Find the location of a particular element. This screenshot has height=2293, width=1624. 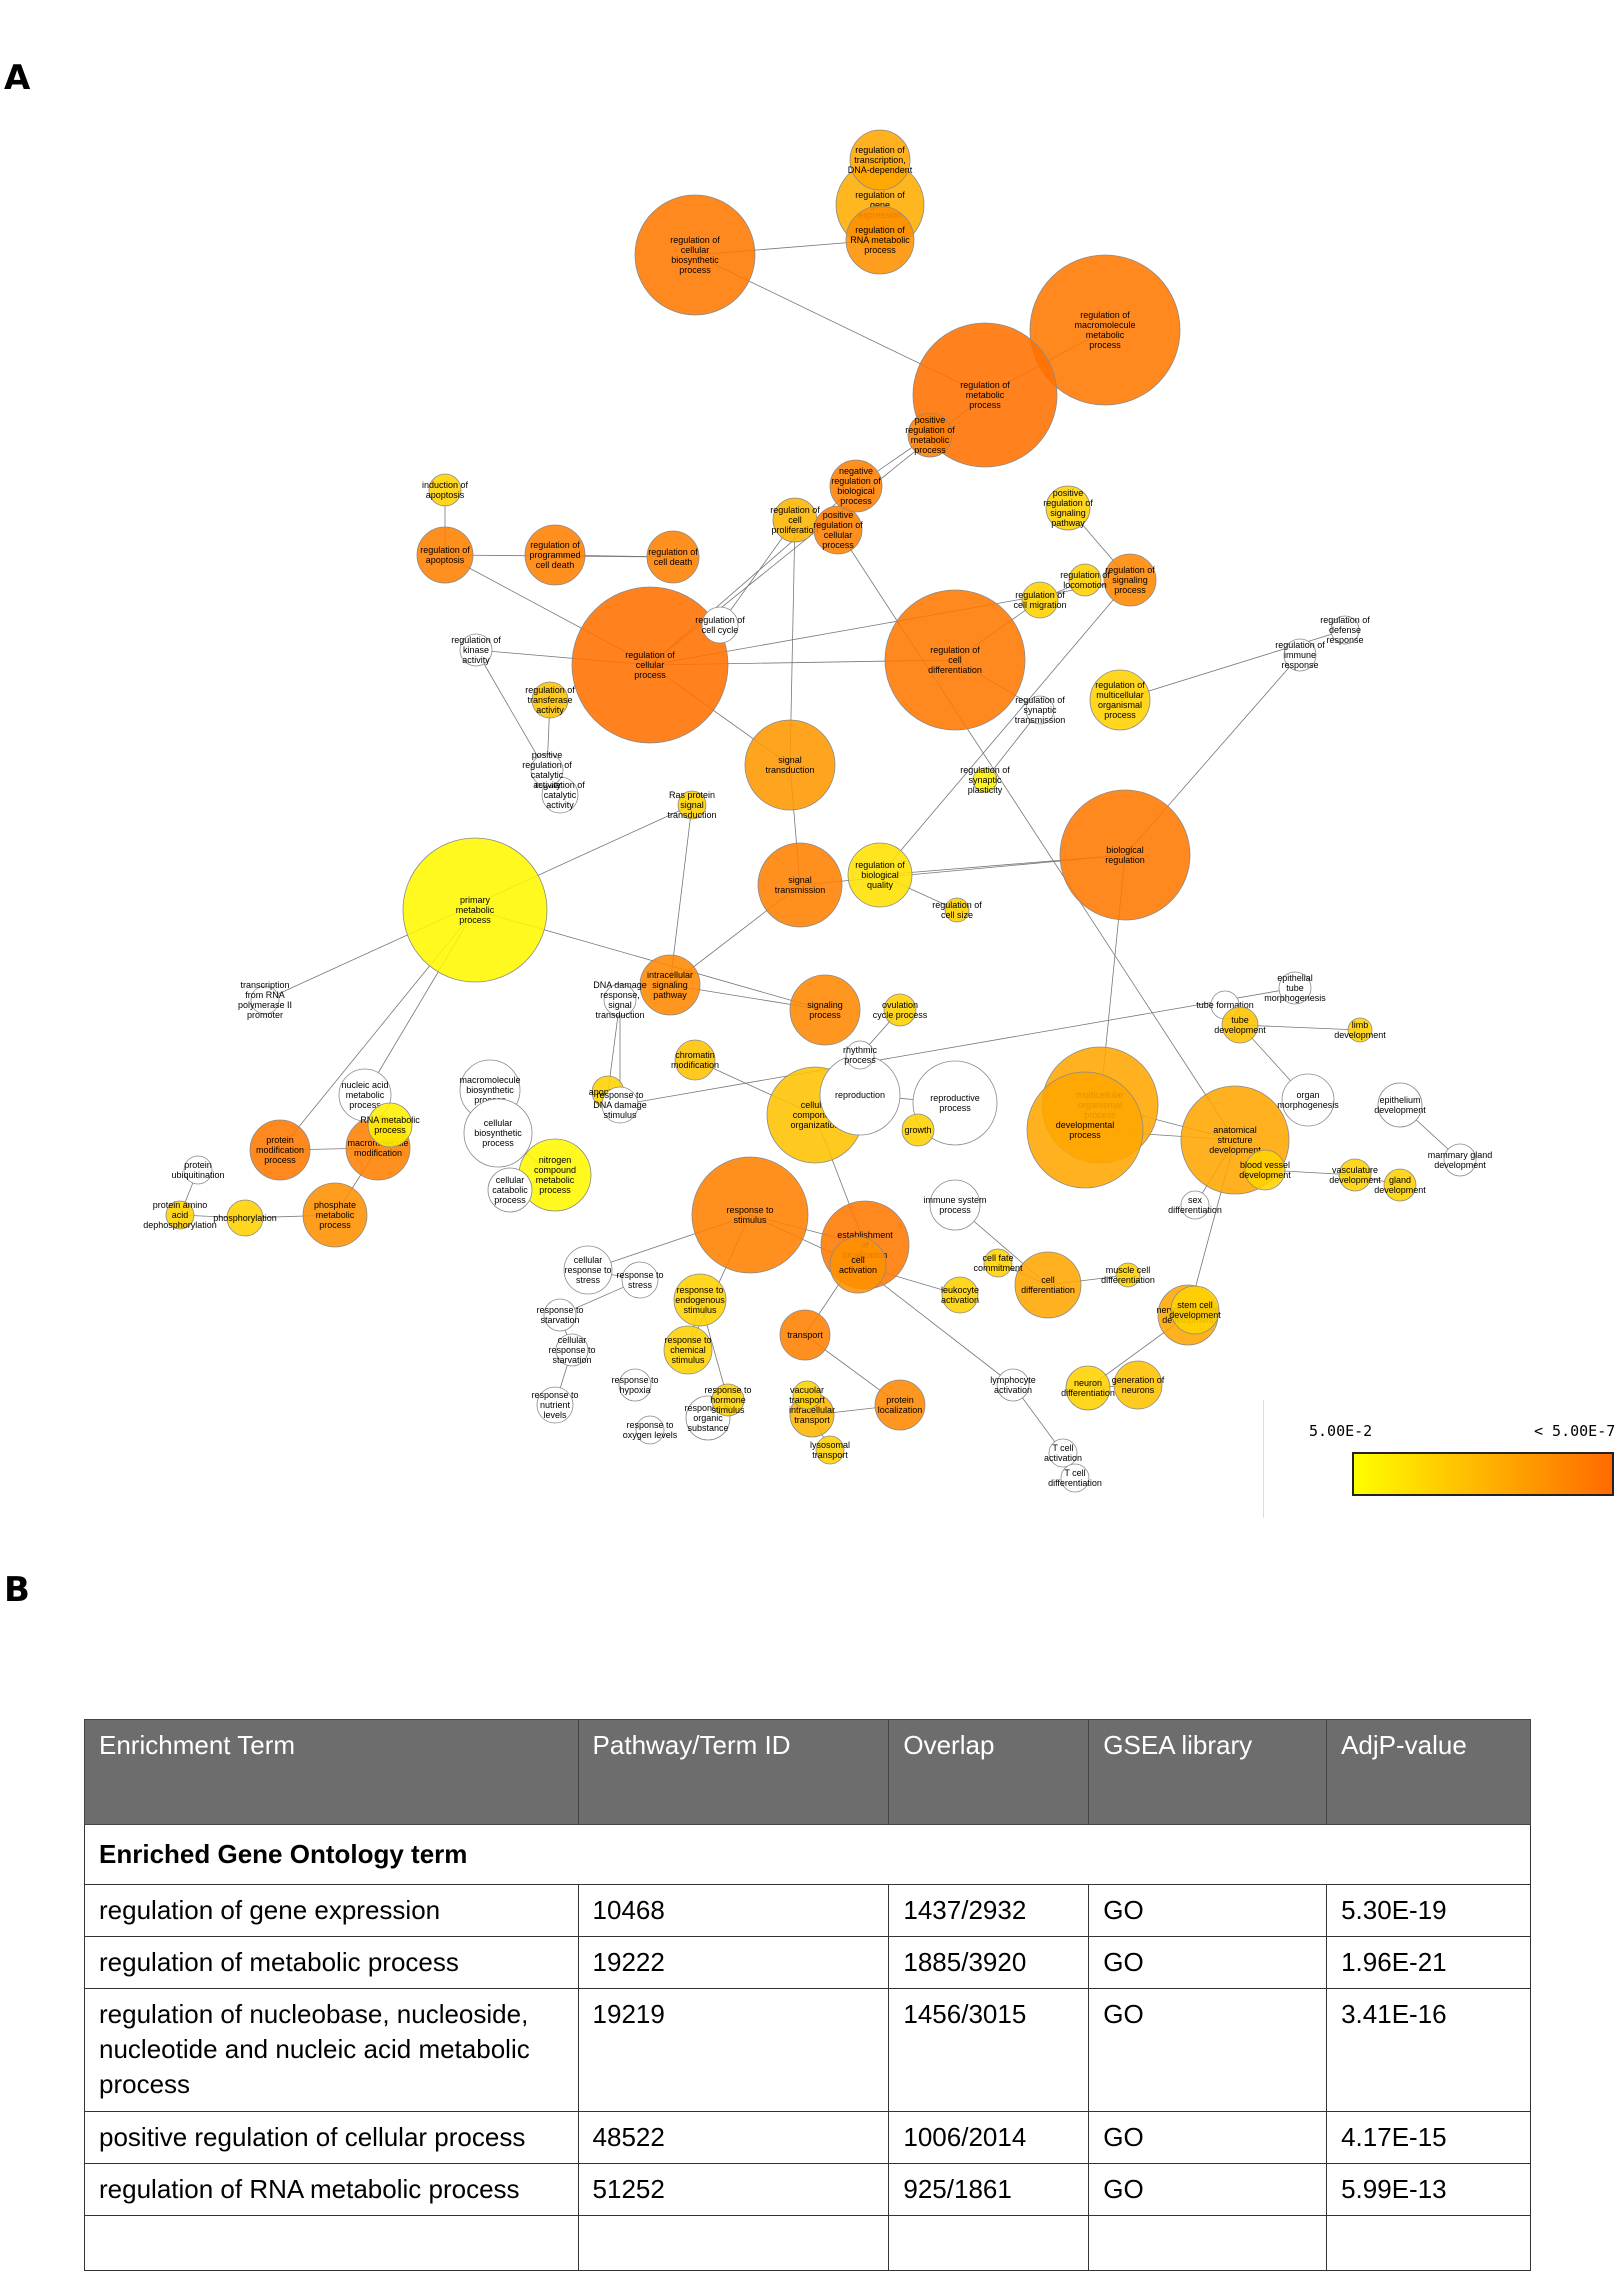

go-term-node: response to hormone stimulus is located at coordinates (728, 1400).